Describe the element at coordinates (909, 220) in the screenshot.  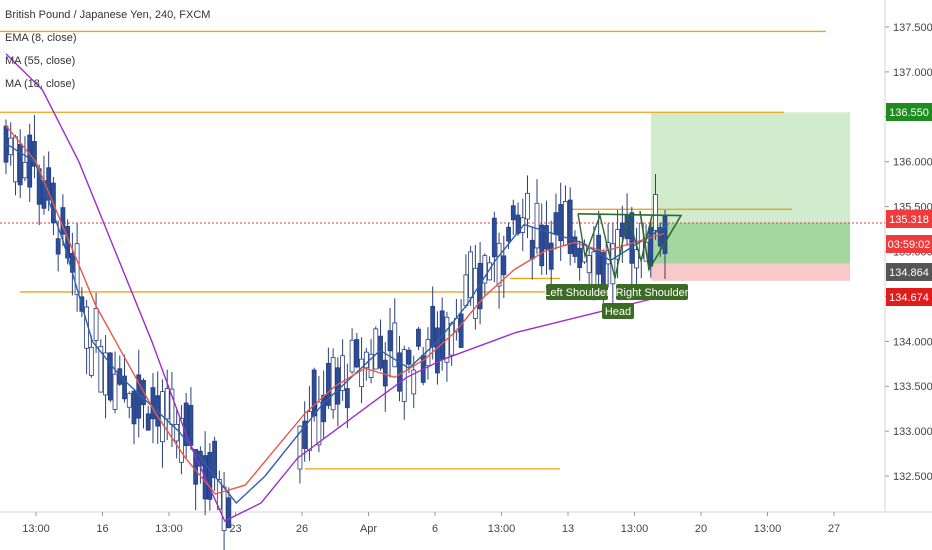
I see `price-tag-text: 135.318` at that location.